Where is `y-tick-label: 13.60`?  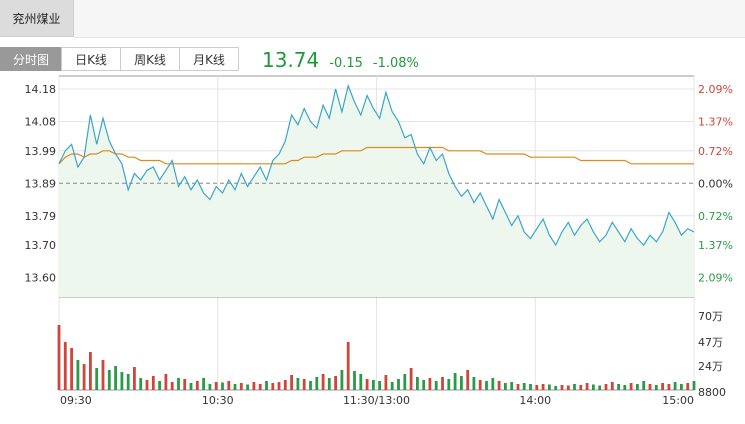
y-tick-label: 13.60 is located at coordinates (41, 278).